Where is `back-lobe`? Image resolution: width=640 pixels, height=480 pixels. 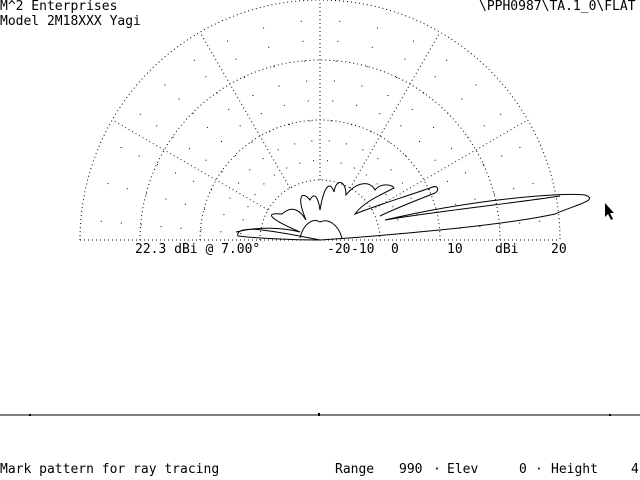
back-lobe is located at coordinates (279, 234).